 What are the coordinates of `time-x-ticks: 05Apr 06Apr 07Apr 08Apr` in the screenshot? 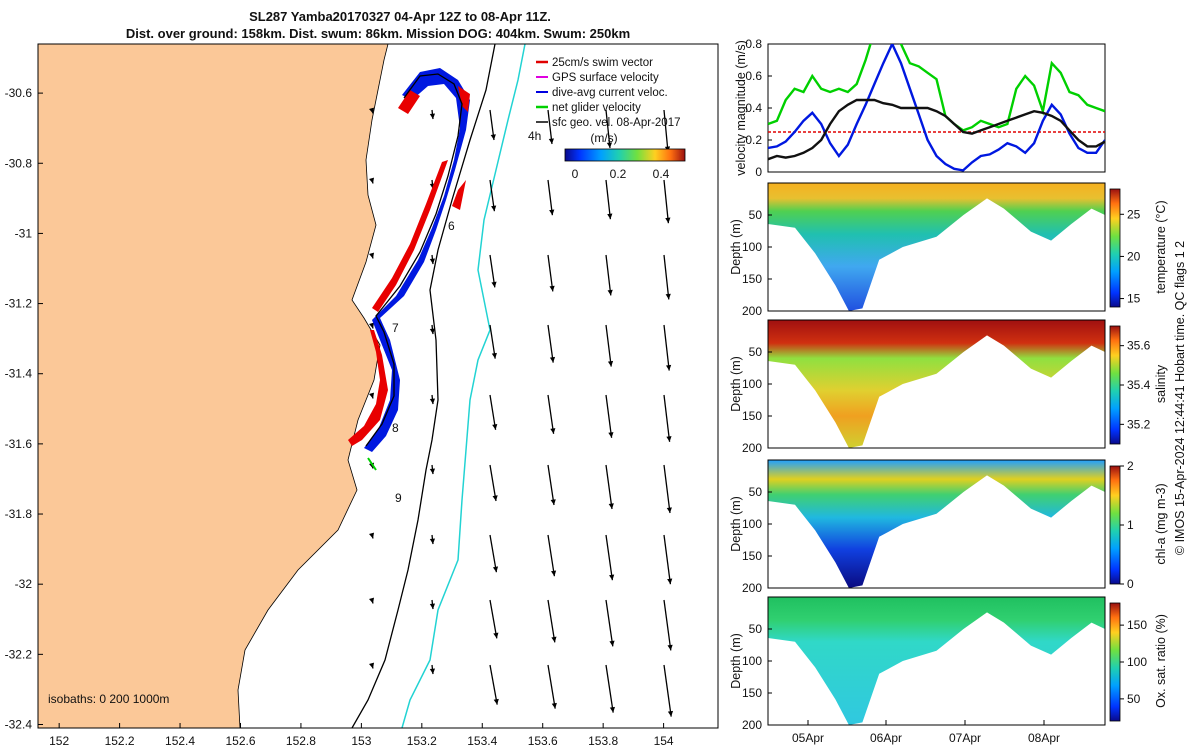 It's located at (926, 732).